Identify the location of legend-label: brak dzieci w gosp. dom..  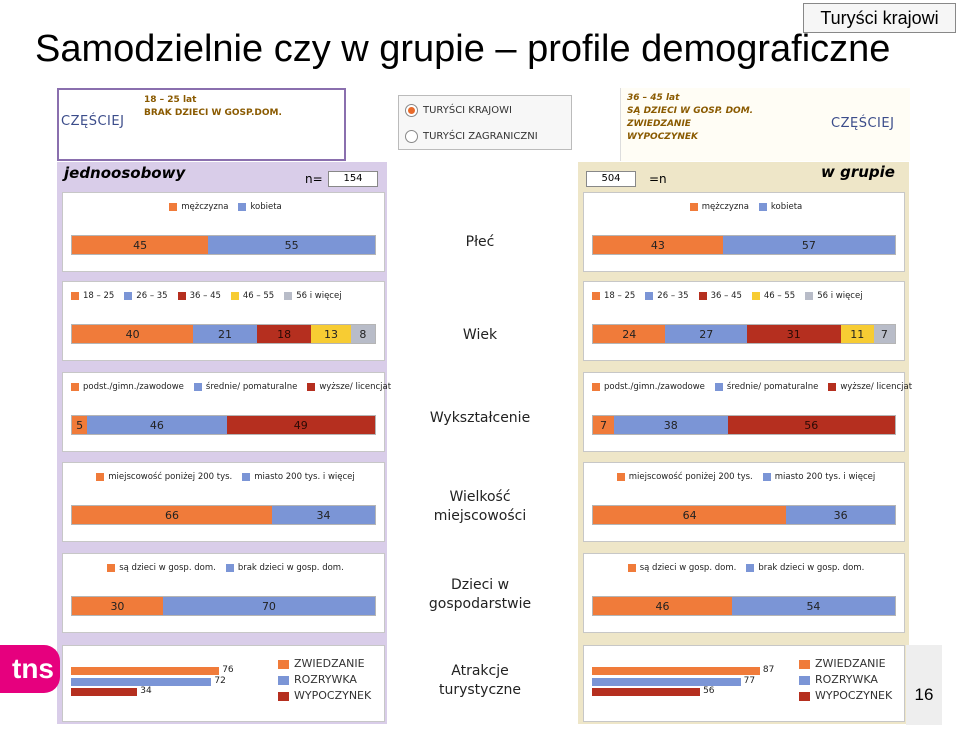
(290, 568).